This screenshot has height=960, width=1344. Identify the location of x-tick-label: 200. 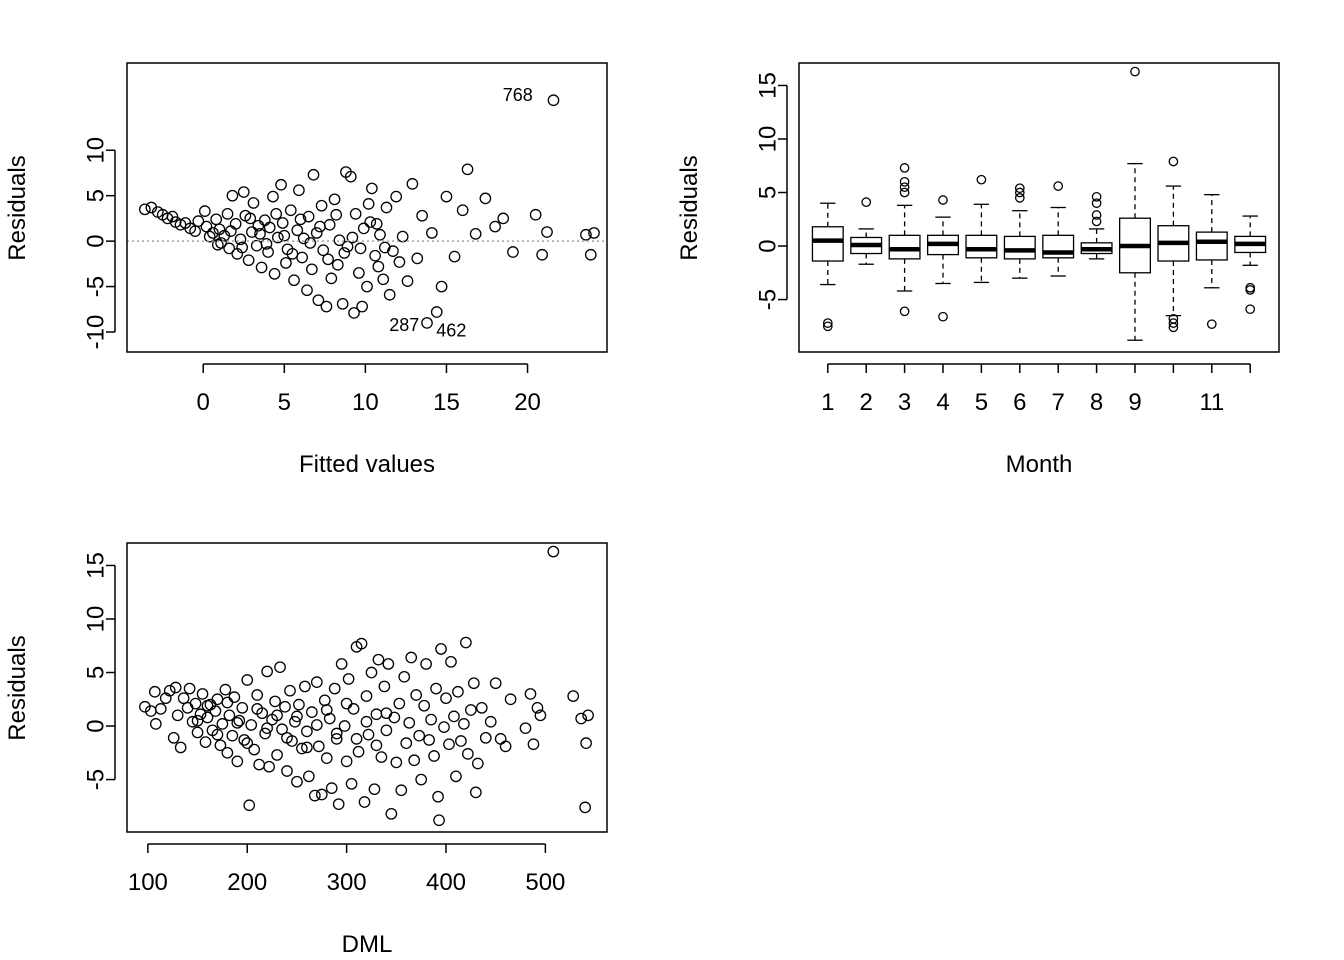
(247, 882).